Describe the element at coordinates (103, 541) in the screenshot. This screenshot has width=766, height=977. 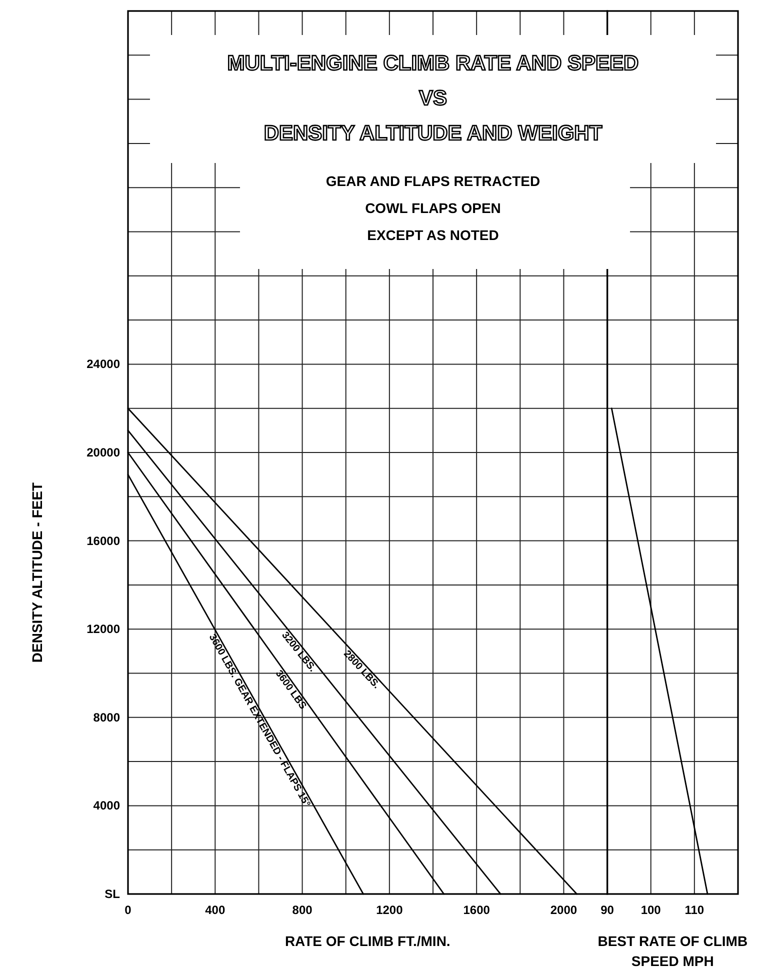
I see `y-tick-label: 16000` at that location.